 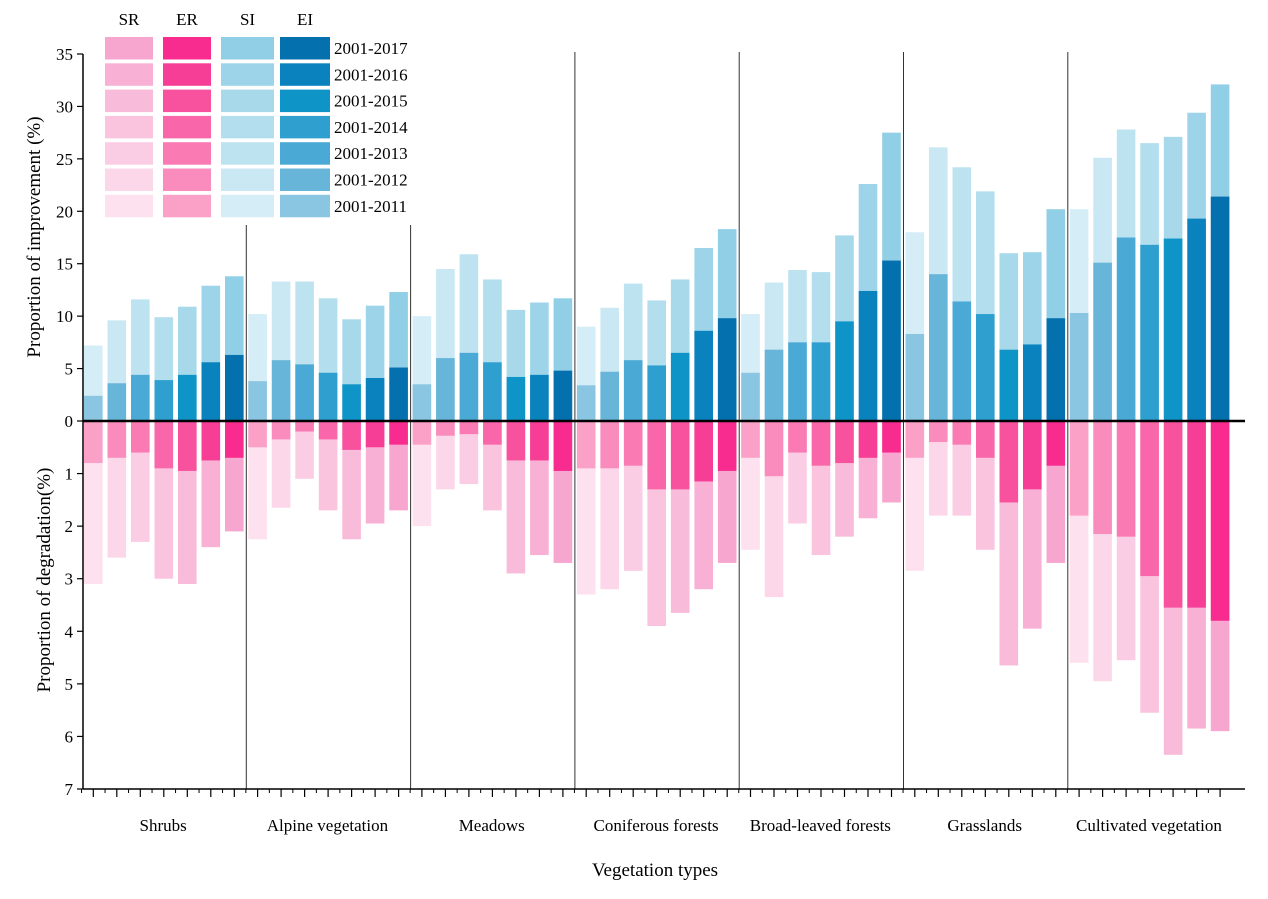 What do you see at coordinates (915, 377) in the screenshot?
I see `bar-ei: Grasslands 2001-2011 EI` at bounding box center [915, 377].